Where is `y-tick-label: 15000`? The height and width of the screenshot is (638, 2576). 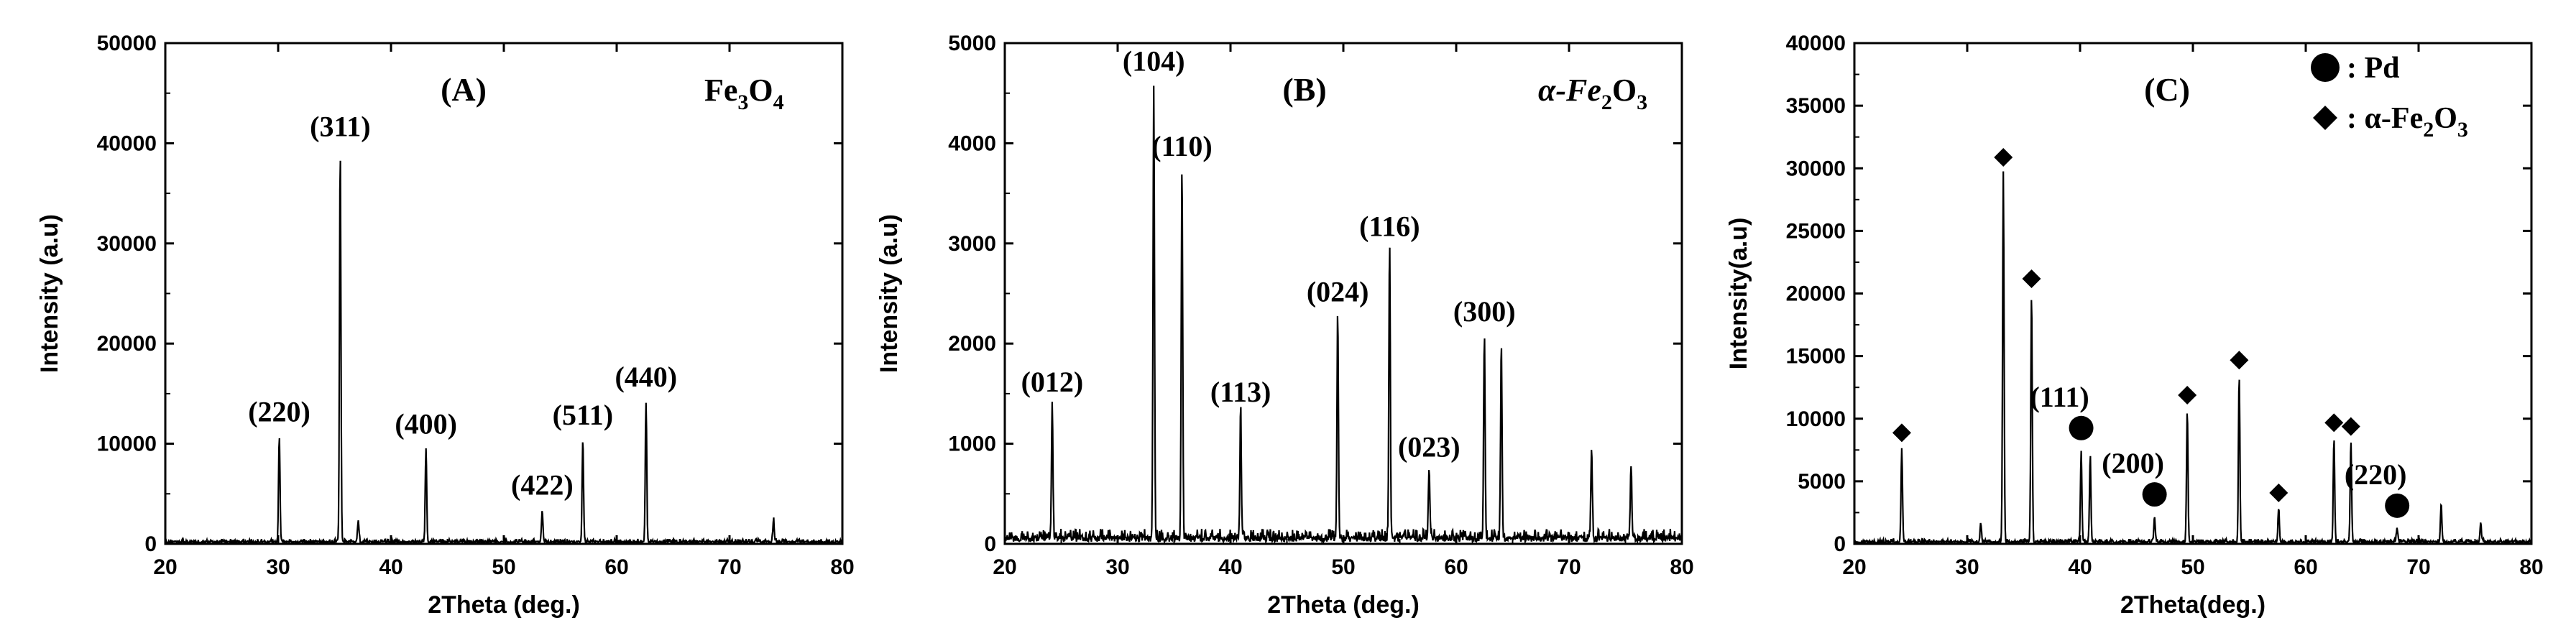 y-tick-label: 15000 is located at coordinates (1816, 357).